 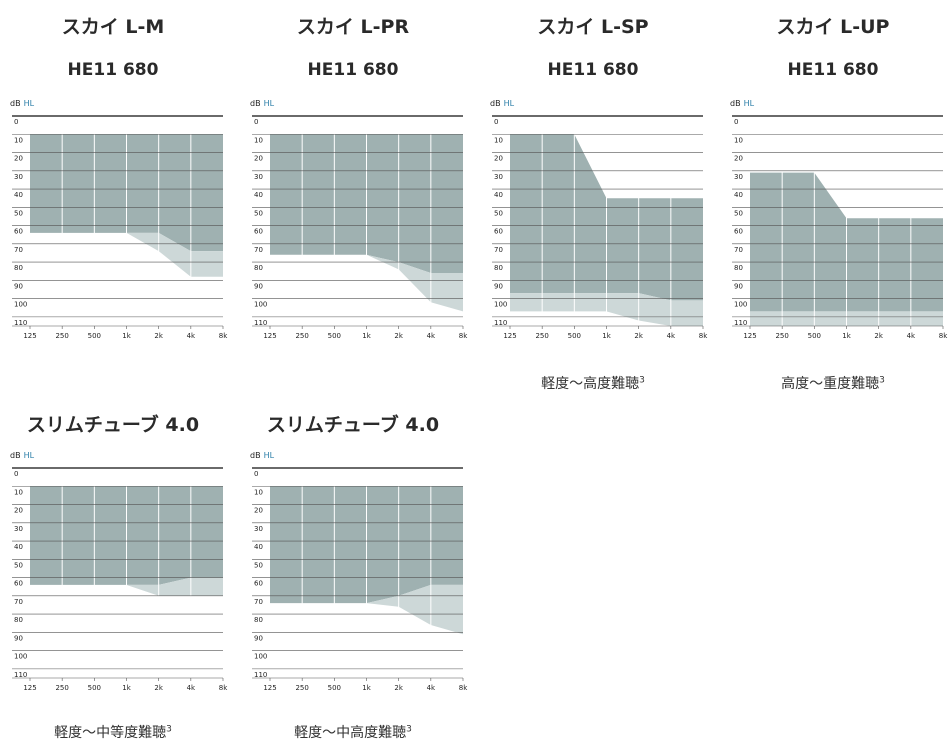 What do you see at coordinates (353, 27) in the screenshot?
I see `chart-title: スカイ L-PR` at bounding box center [353, 27].